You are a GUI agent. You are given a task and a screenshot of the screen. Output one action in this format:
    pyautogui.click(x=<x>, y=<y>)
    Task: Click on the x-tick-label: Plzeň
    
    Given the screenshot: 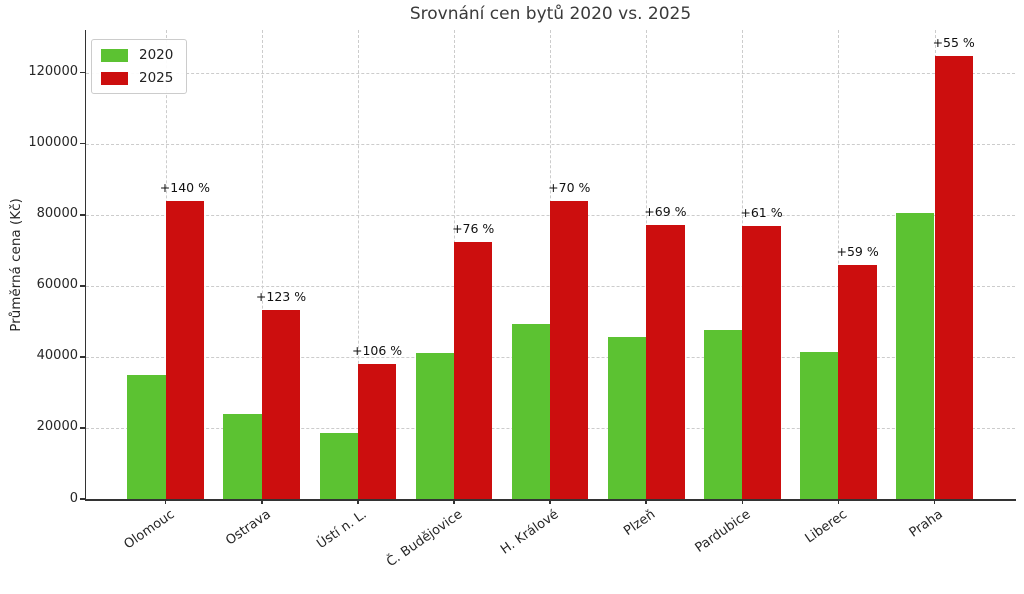 What is the action you would take?
    pyautogui.click(x=639, y=523)
    